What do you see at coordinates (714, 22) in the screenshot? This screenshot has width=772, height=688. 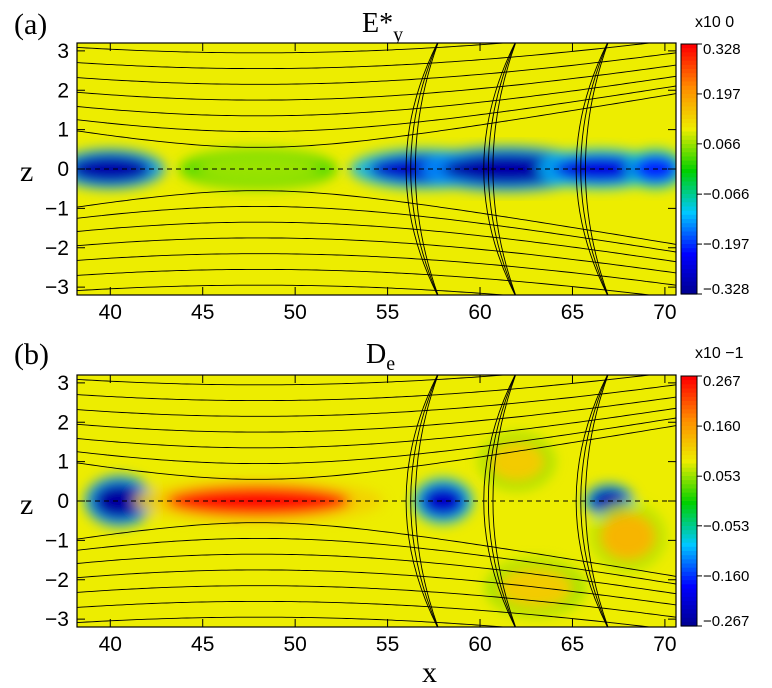 I see `panel-a-colorbar-exponent: x10 0` at bounding box center [714, 22].